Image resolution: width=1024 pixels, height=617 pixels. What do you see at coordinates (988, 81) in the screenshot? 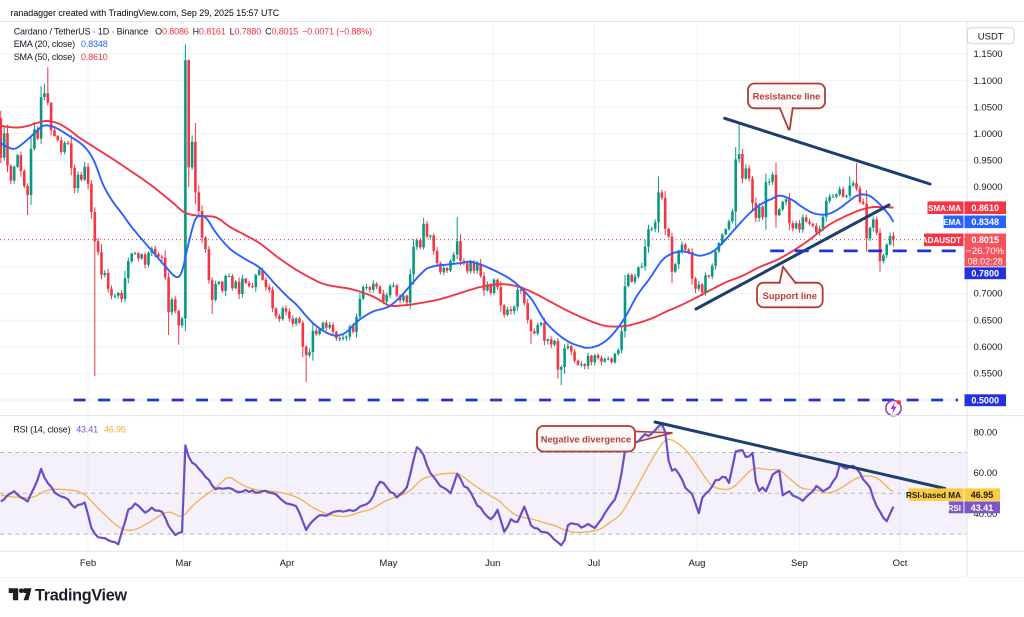
I see `svg-text: 1.1000` at bounding box center [988, 81].